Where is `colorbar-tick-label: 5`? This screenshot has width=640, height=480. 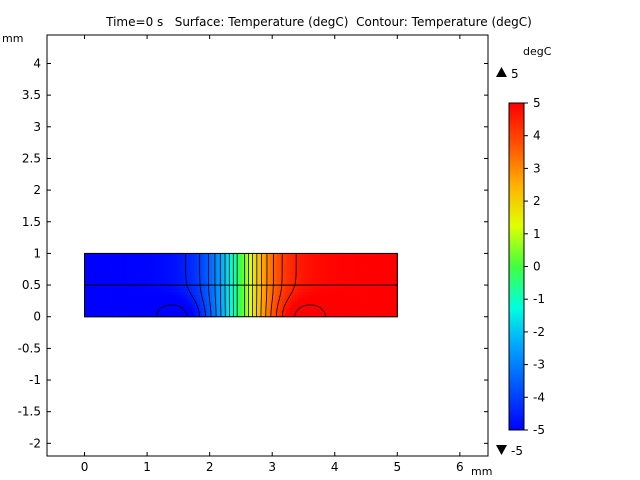 colorbar-tick-label: 5 is located at coordinates (537, 103).